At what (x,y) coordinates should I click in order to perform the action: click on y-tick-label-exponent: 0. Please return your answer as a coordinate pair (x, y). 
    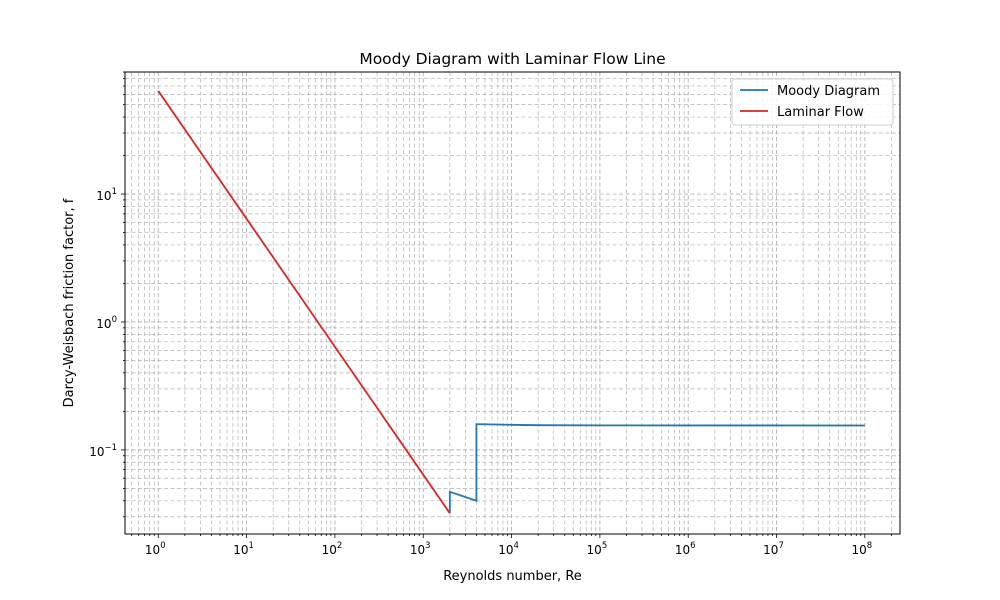
    Looking at the image, I should click on (114, 320).